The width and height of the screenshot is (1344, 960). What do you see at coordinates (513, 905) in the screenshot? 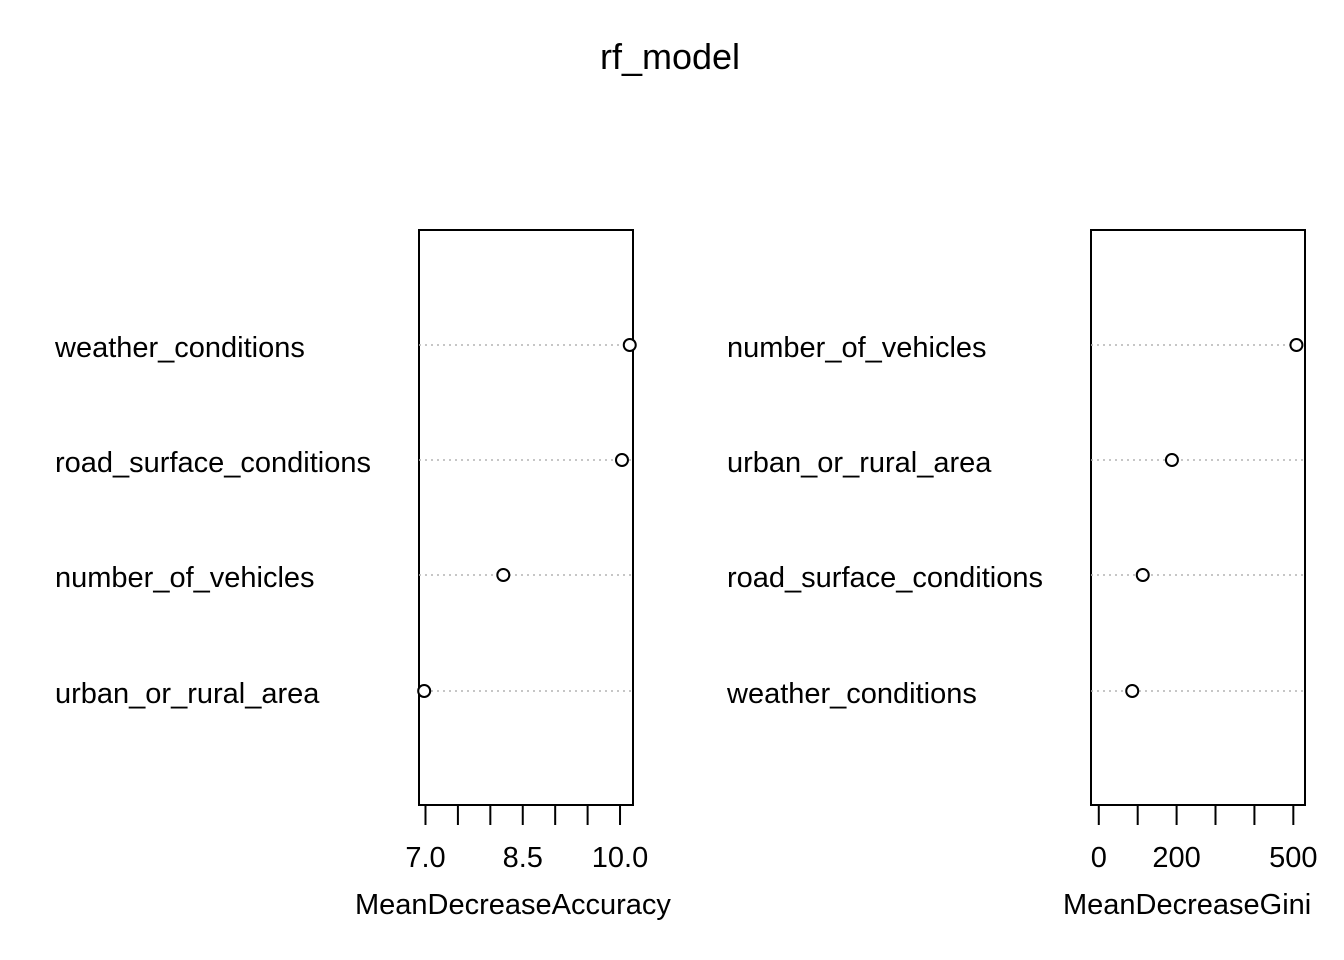
I see `x-axis-title: MeanDecreaseAccuracy` at bounding box center [513, 905].